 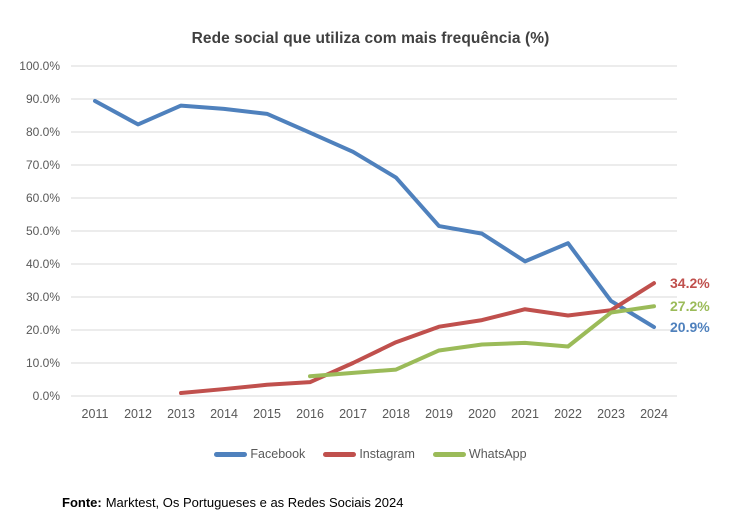 I want to click on x-axis-tick-label: 2011, so click(x=95, y=414).